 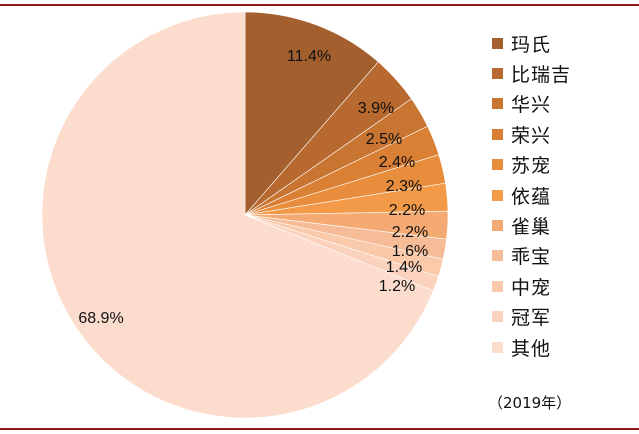 I want to click on slice-data-label-1: 11.4%, so click(x=309, y=56).